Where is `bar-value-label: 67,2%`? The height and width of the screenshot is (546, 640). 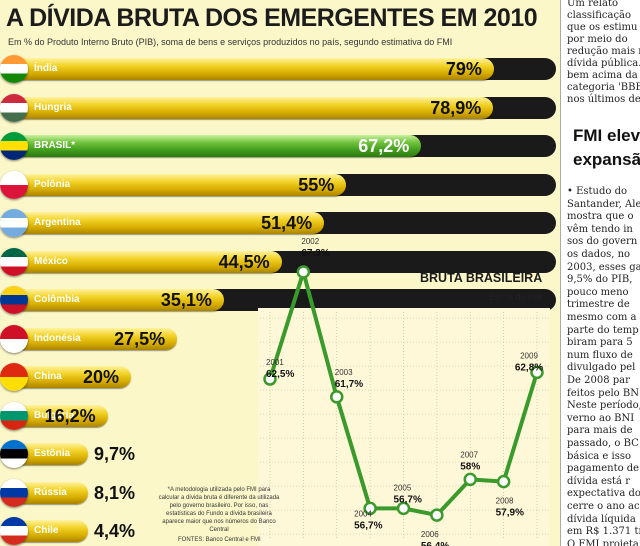 bar-value-label: 67,2% is located at coordinates (384, 146).